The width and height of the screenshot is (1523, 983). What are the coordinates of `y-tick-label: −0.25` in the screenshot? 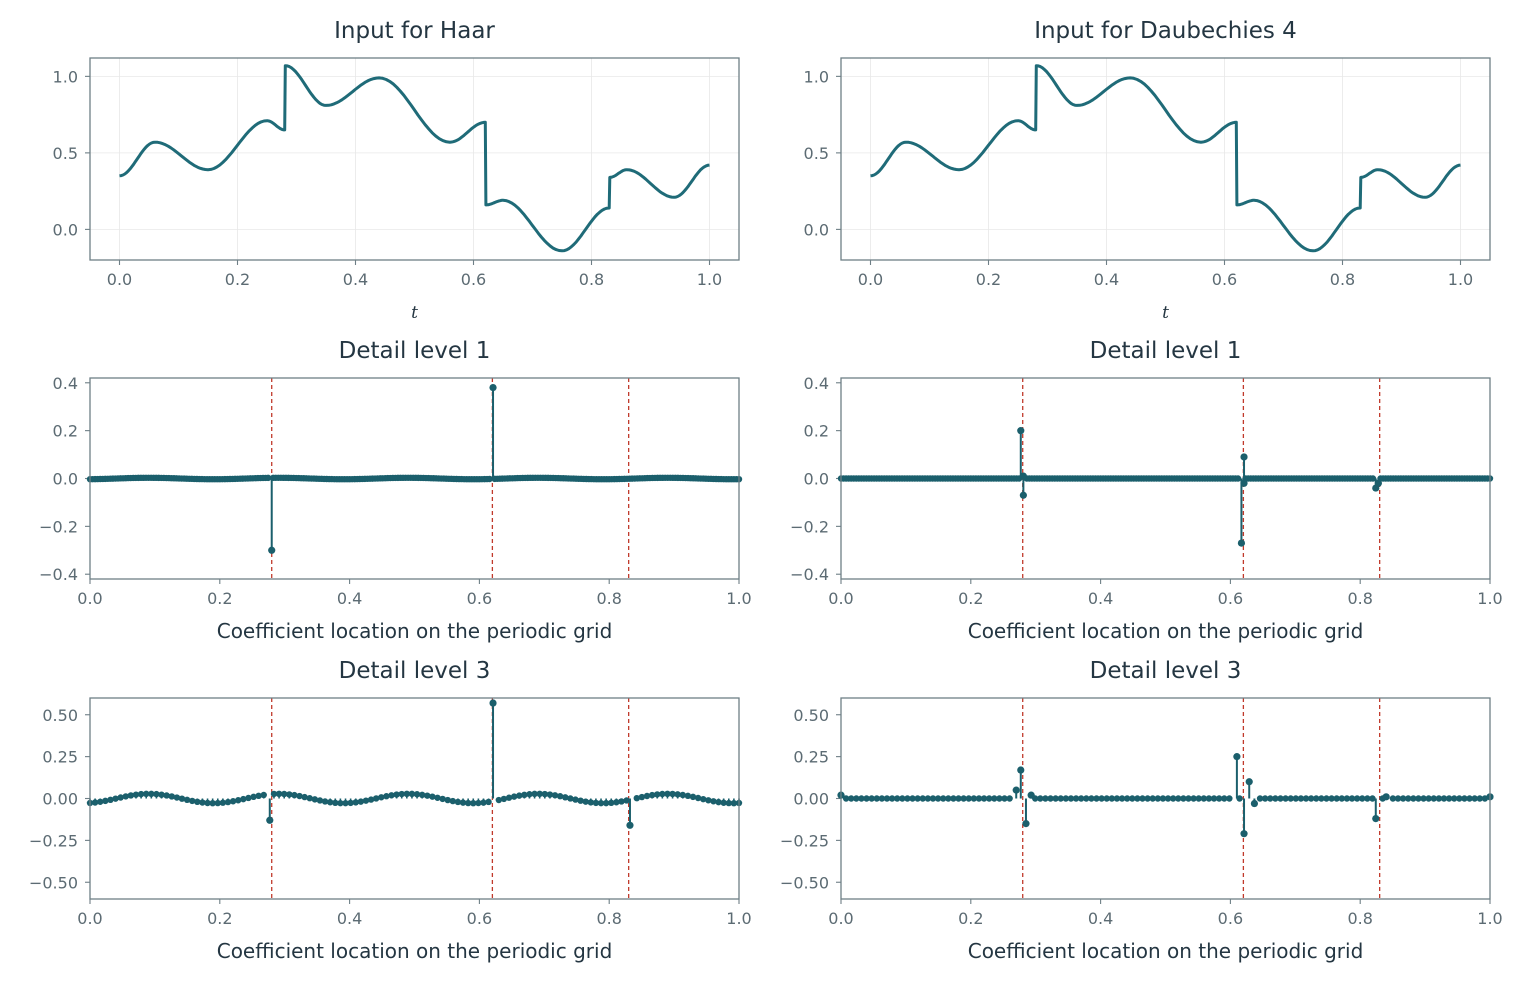 It's located at (804, 840).